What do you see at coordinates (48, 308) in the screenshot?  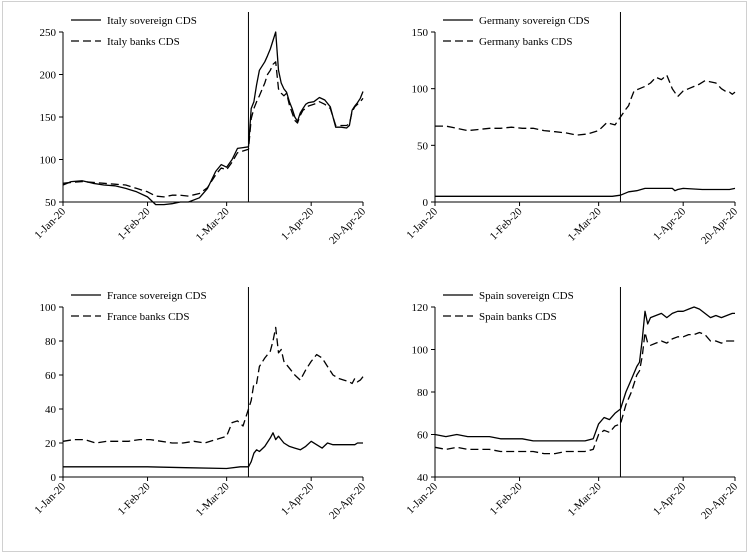 I see `france-y-tick-label: 100` at bounding box center [48, 308].